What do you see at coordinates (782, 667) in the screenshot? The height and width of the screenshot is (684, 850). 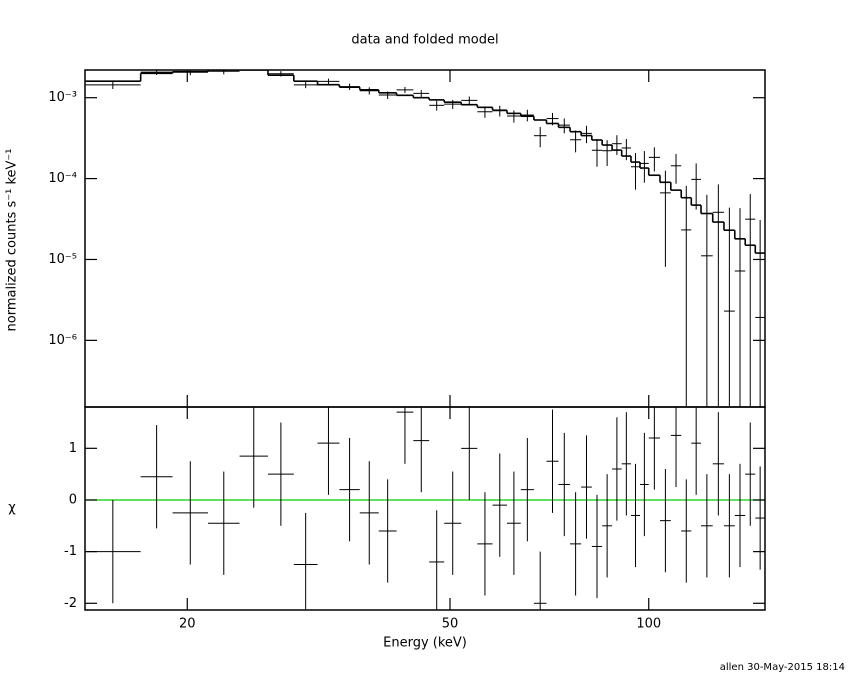 I see `footer: allen 30-May-2015 18:14` at bounding box center [782, 667].